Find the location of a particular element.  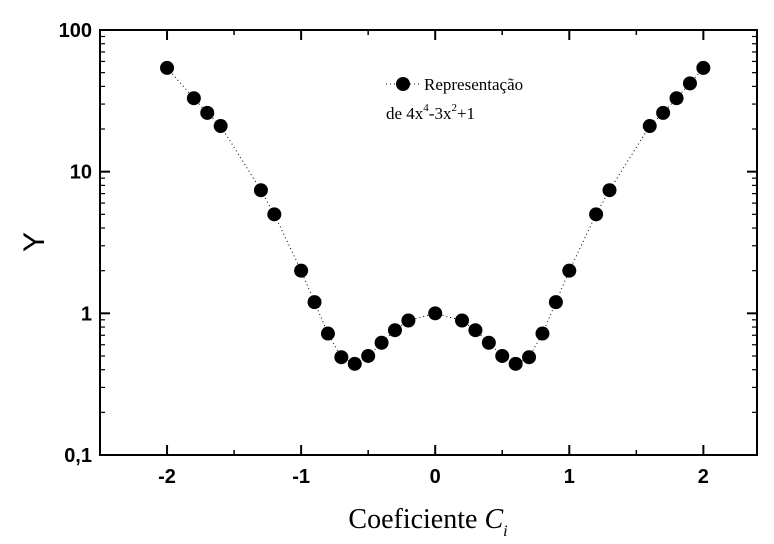

y-tick-label: 100 is located at coordinates (75, 31).